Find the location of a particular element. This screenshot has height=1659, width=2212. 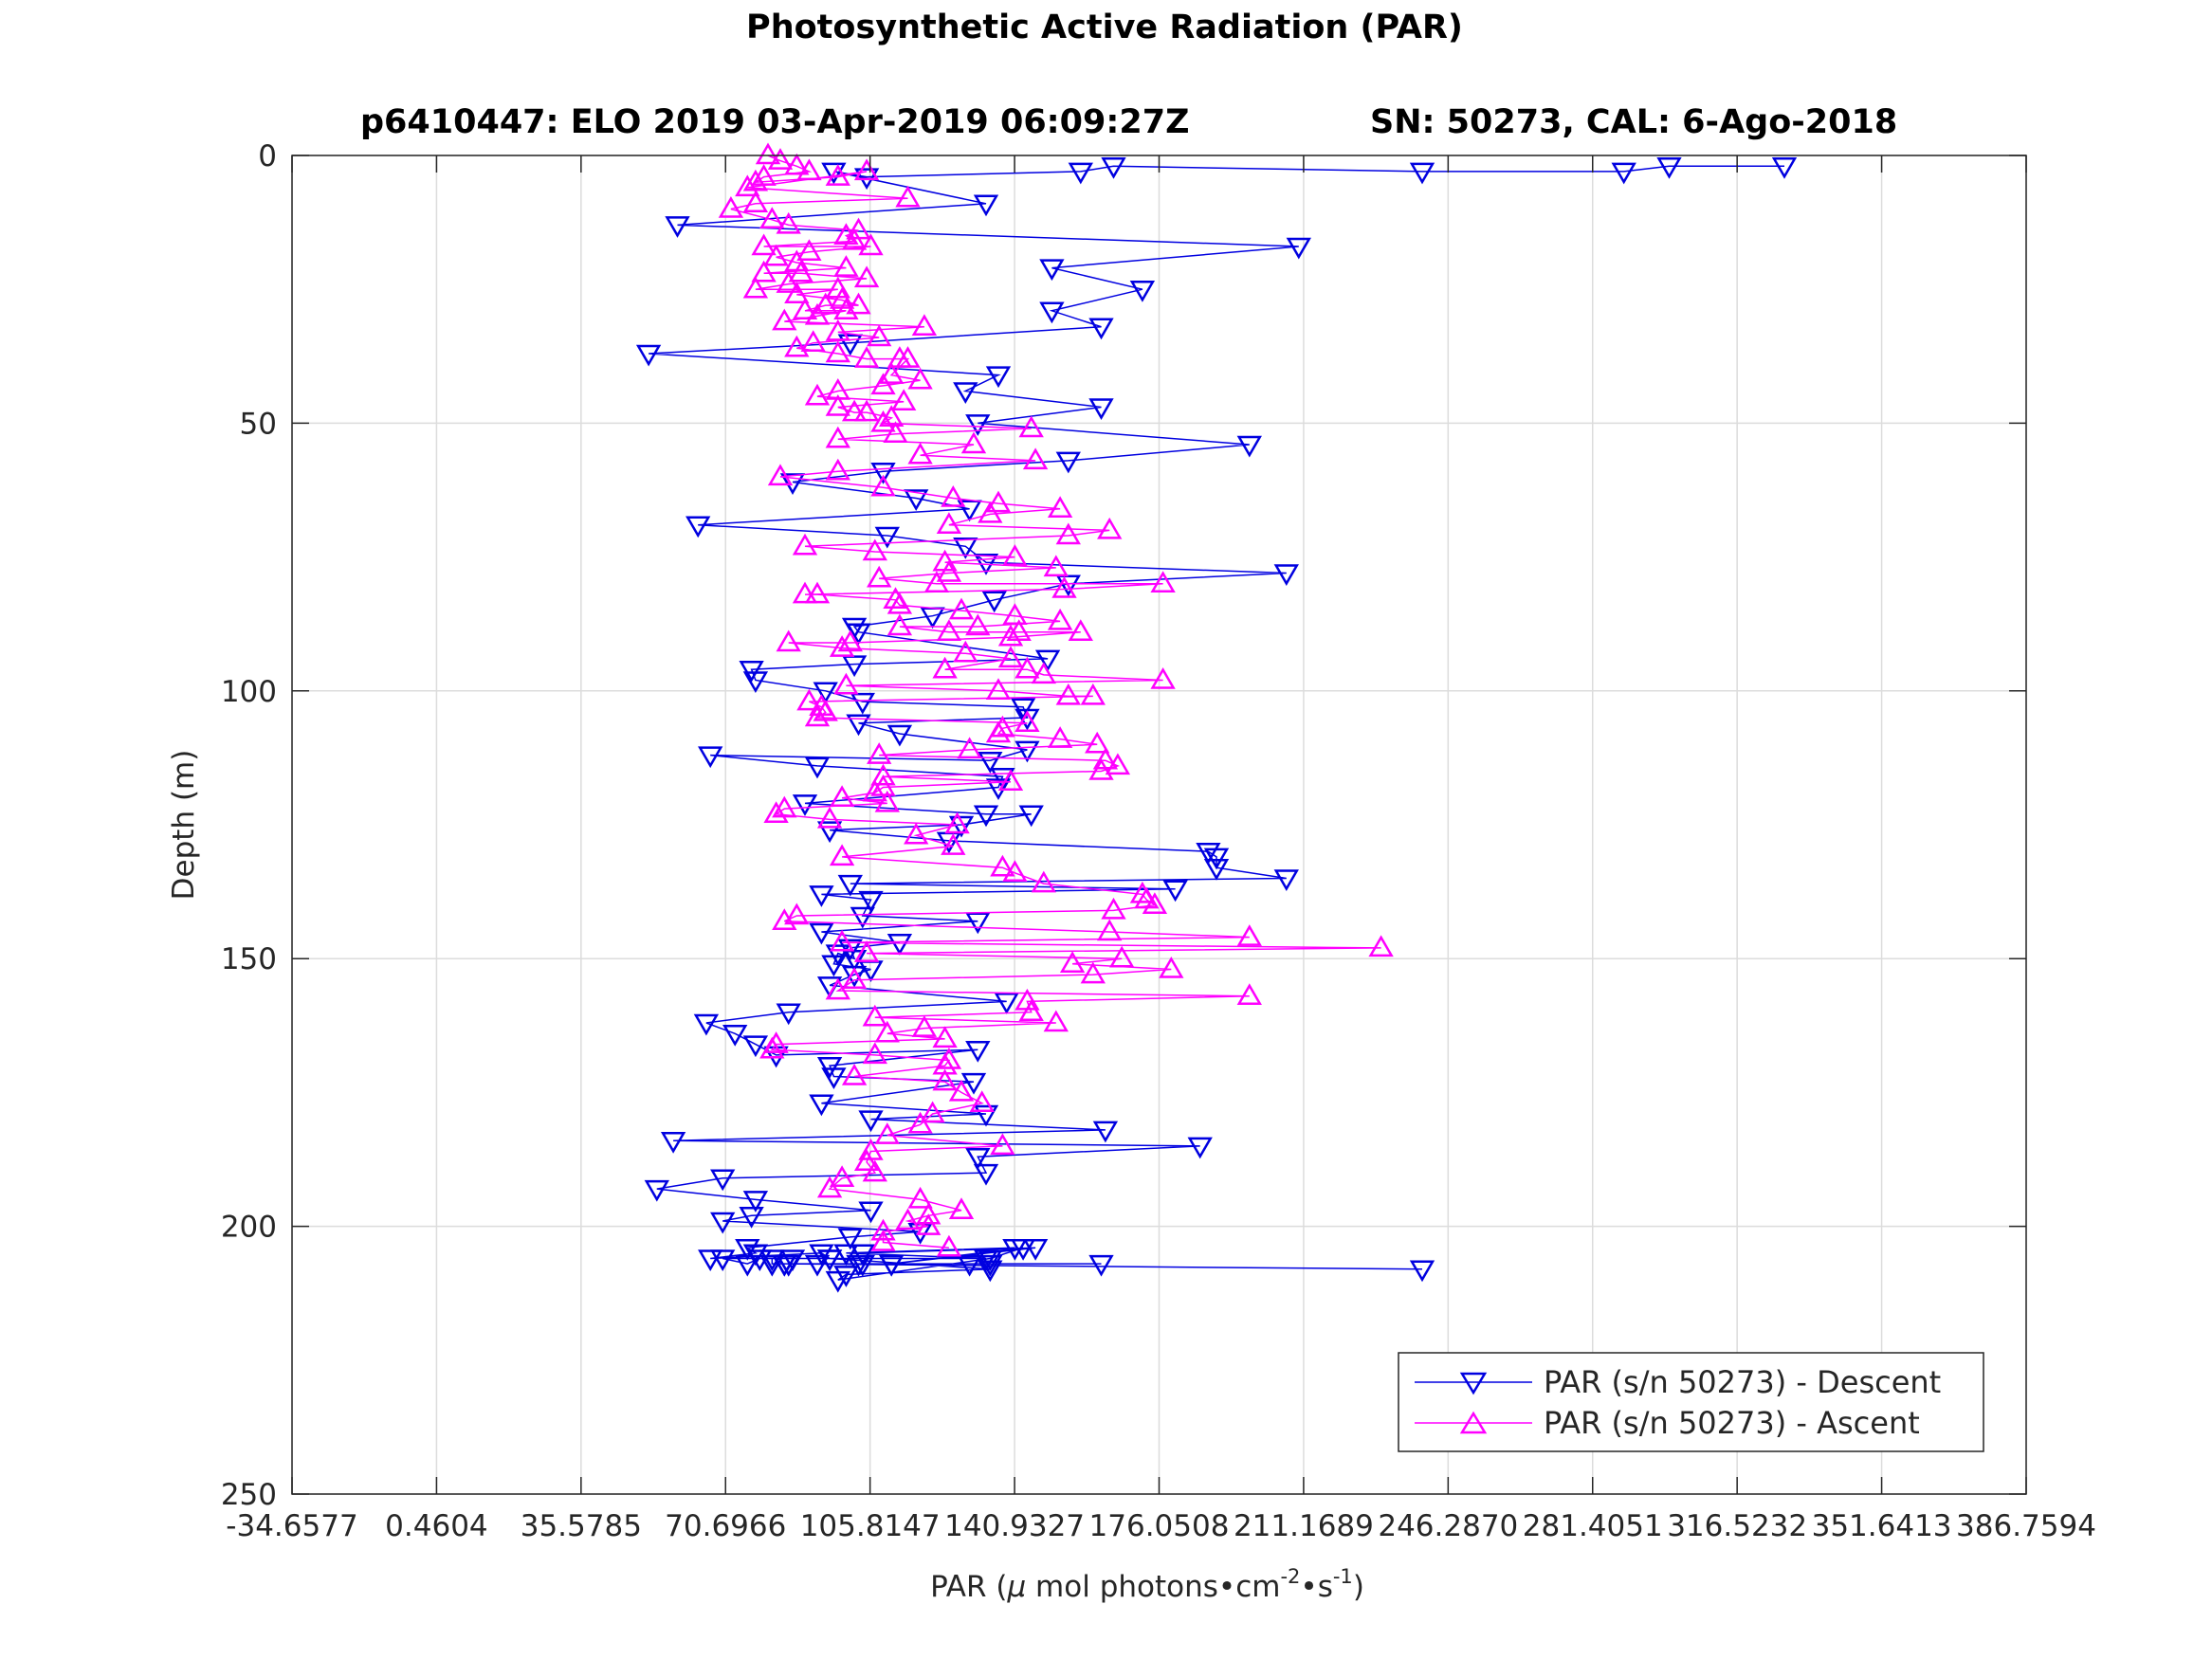

chart-subtitle-right: SN: 50273, CAL: 6-Ago-2018 is located at coordinates (1633, 122).